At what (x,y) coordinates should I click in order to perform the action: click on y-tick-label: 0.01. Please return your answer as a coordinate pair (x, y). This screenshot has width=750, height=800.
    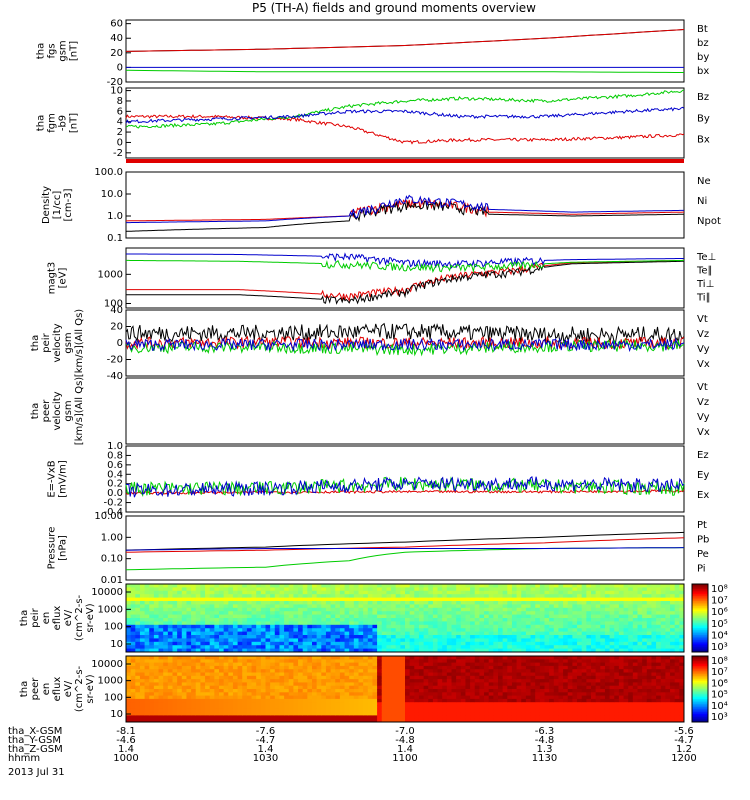
    Looking at the image, I should click on (112, 580).